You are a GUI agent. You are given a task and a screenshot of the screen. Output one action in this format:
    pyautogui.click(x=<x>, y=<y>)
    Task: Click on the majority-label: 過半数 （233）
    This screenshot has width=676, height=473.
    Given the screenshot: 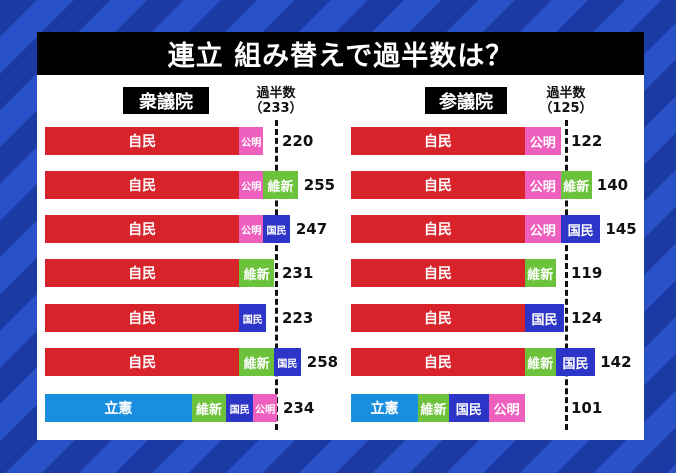 What is the action you would take?
    pyautogui.click(x=276, y=101)
    